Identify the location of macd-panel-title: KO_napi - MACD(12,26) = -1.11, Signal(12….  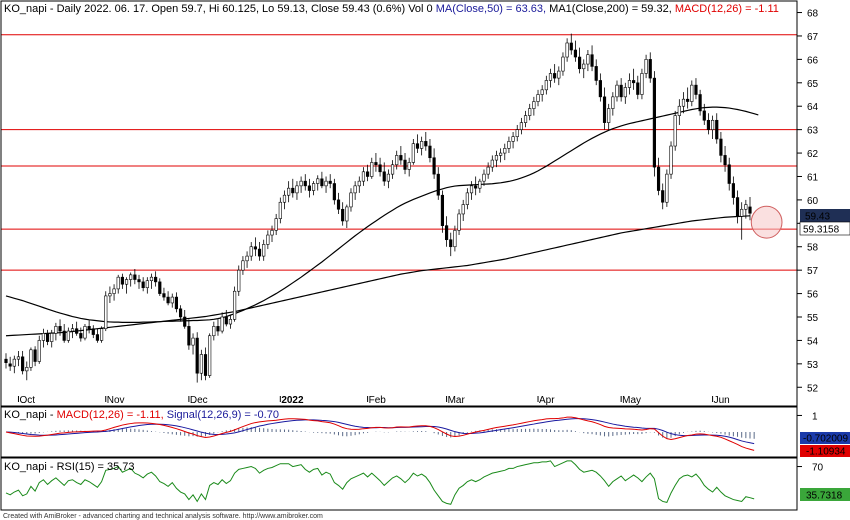
(141, 415).